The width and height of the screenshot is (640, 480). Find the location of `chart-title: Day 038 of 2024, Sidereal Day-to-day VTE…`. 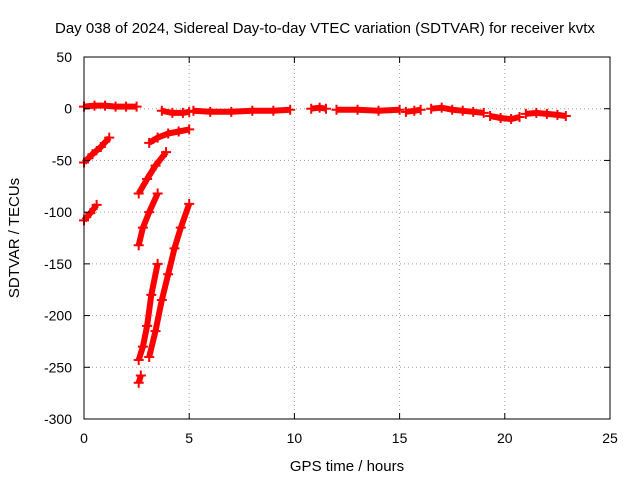

chart-title: Day 038 of 2024, Sidereal Day-to-day VTE… is located at coordinates (325, 28).